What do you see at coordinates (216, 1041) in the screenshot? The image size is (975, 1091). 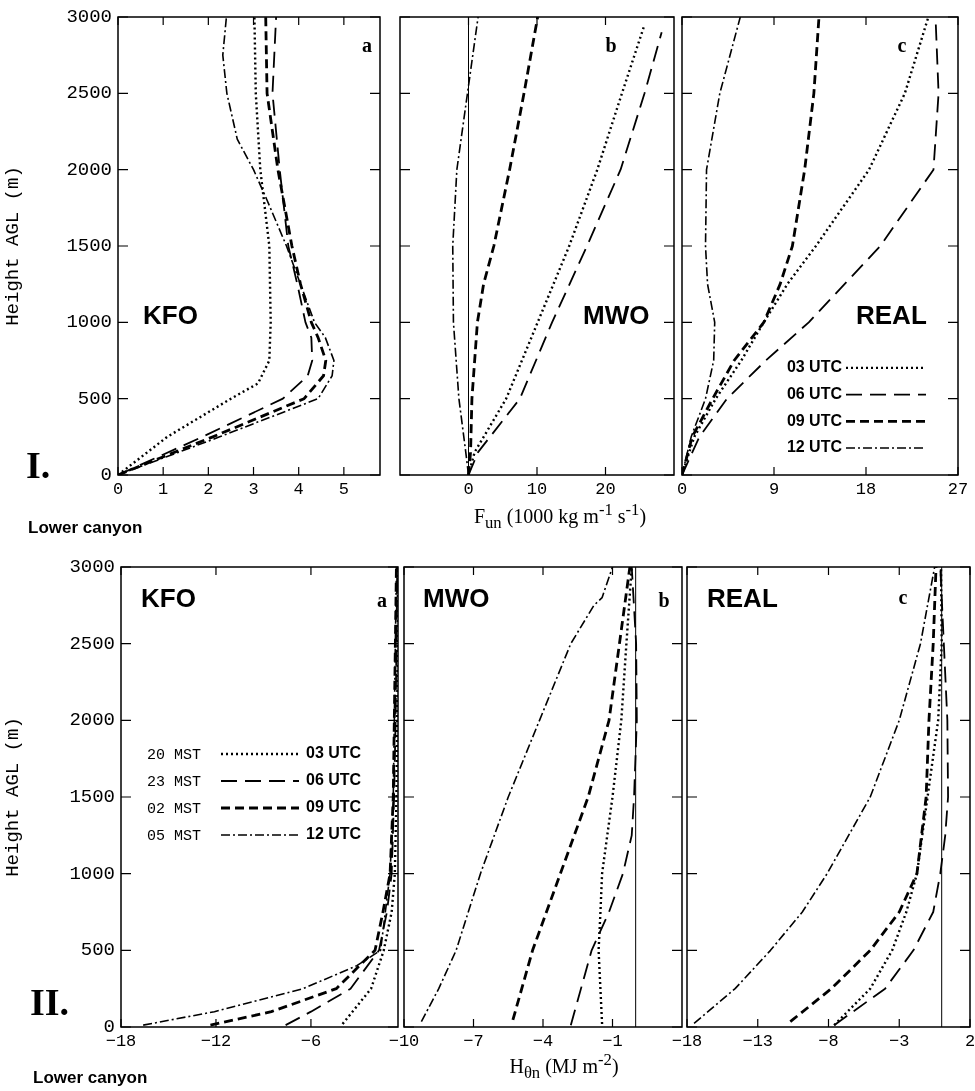 I see `x-tick-label: −12` at bounding box center [216, 1041].